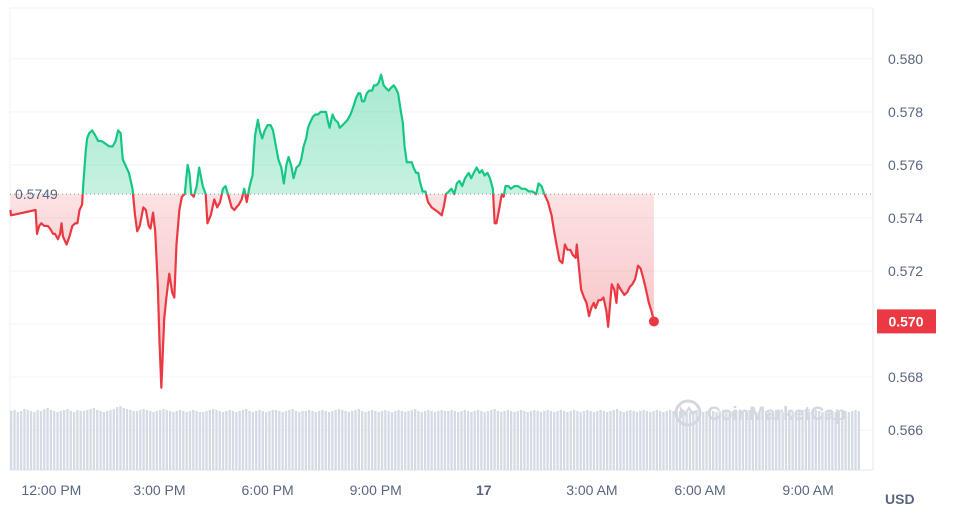 Image resolution: width=955 pixels, height=513 pixels. What do you see at coordinates (900, 499) in the screenshot?
I see `currency-label: USD` at bounding box center [900, 499].